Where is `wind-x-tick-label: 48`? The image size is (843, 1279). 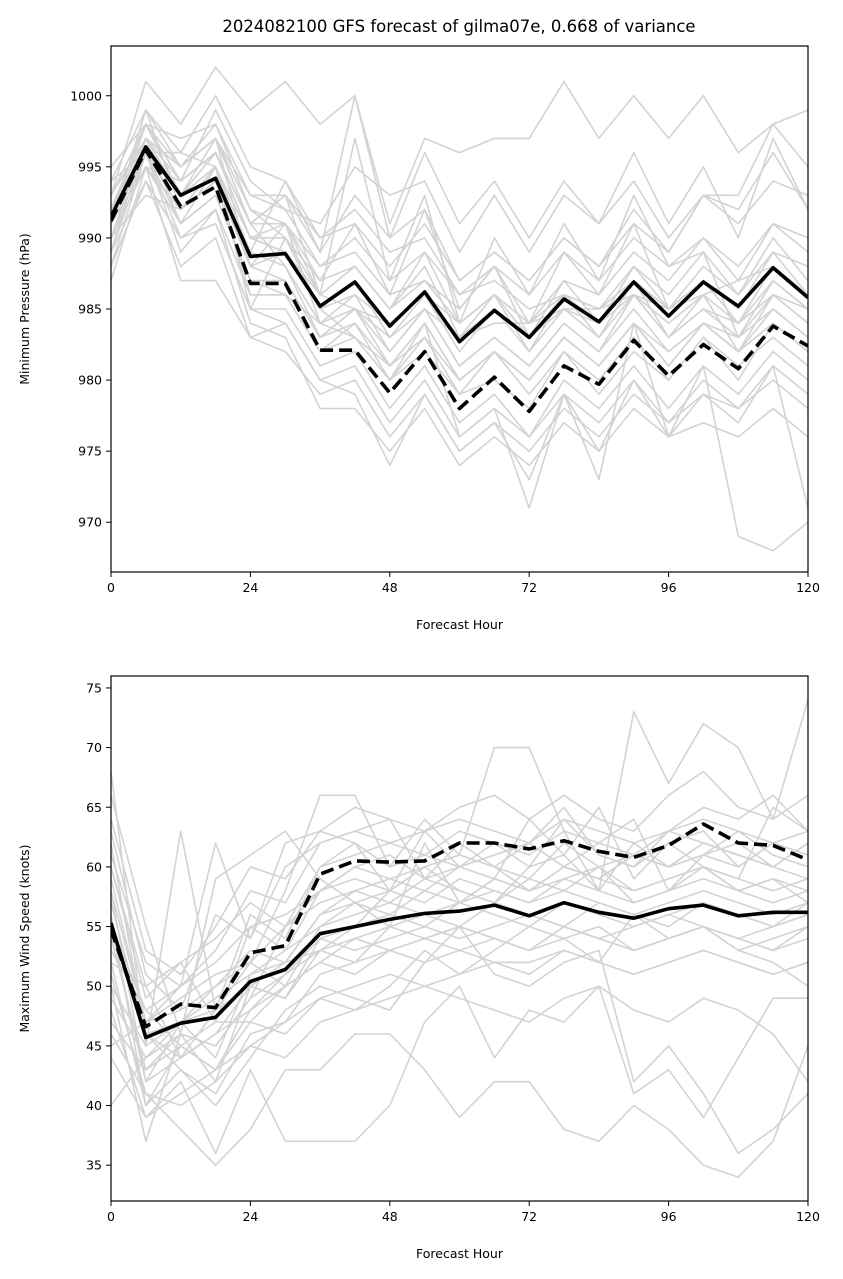
wind-x-tick-label: 48 is located at coordinates (390, 1216).